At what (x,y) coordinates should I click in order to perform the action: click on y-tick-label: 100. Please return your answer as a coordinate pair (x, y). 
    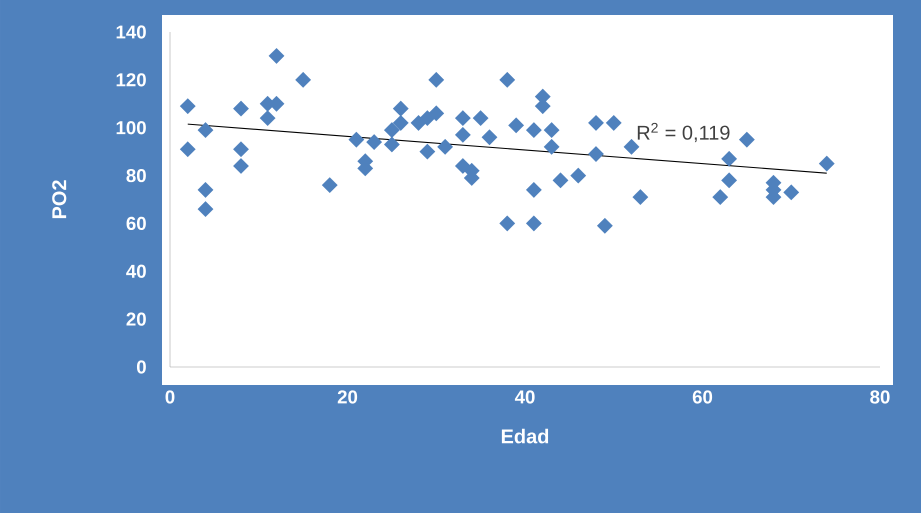
    Looking at the image, I should click on (131, 127).